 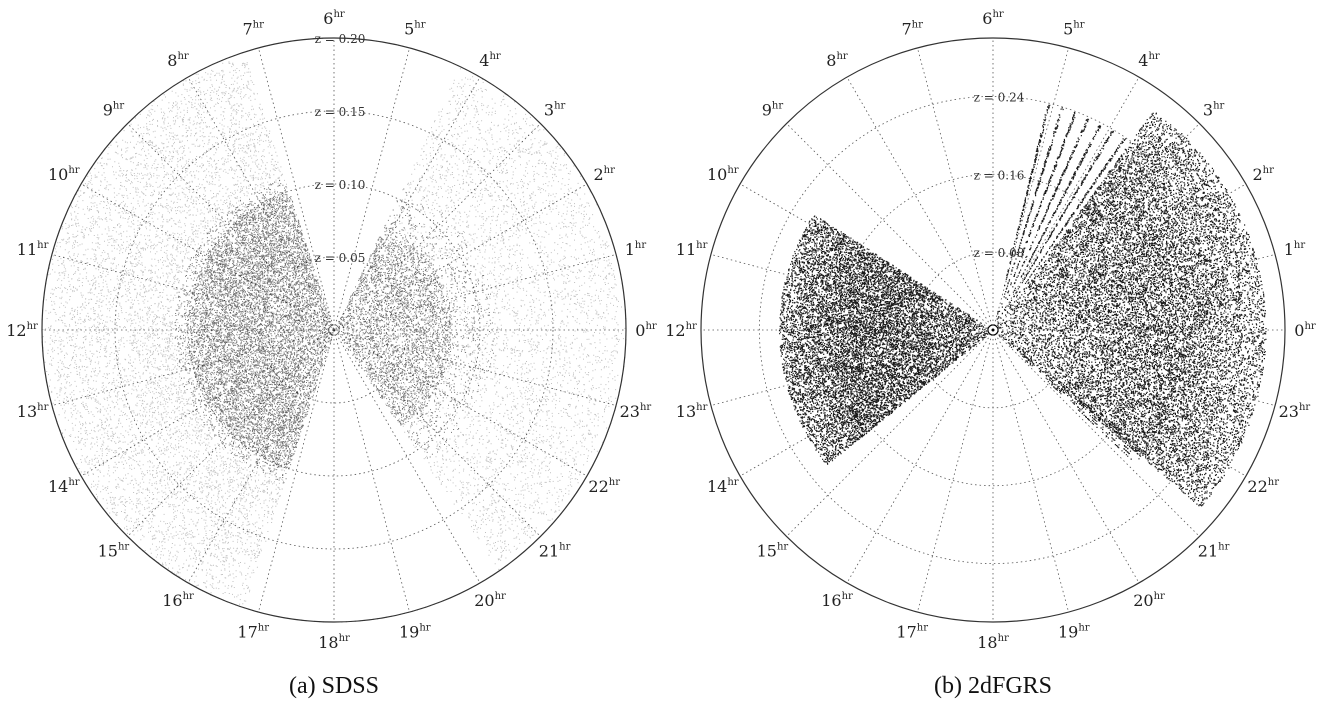 I want to click on ra-tick-label: 17hr, so click(x=912, y=631).